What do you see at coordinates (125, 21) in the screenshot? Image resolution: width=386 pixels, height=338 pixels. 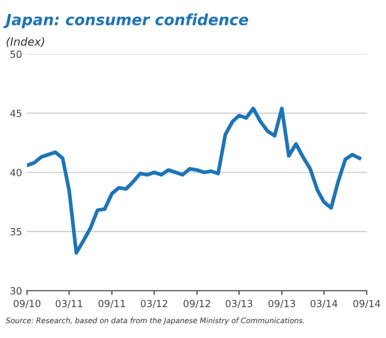 I see `chart-title: Japan: consumer confidence` at bounding box center [125, 21].